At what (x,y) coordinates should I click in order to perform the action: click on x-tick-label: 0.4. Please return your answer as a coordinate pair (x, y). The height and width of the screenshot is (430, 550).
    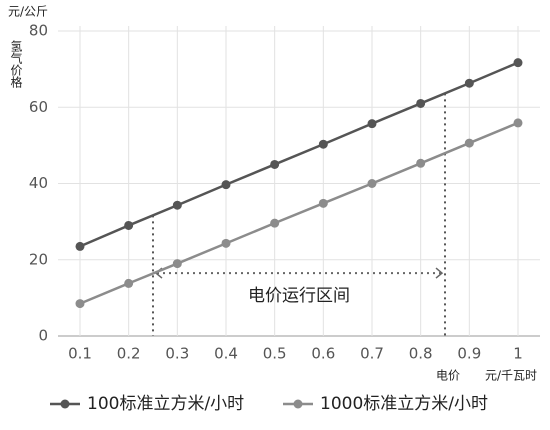
    Looking at the image, I should click on (226, 354).